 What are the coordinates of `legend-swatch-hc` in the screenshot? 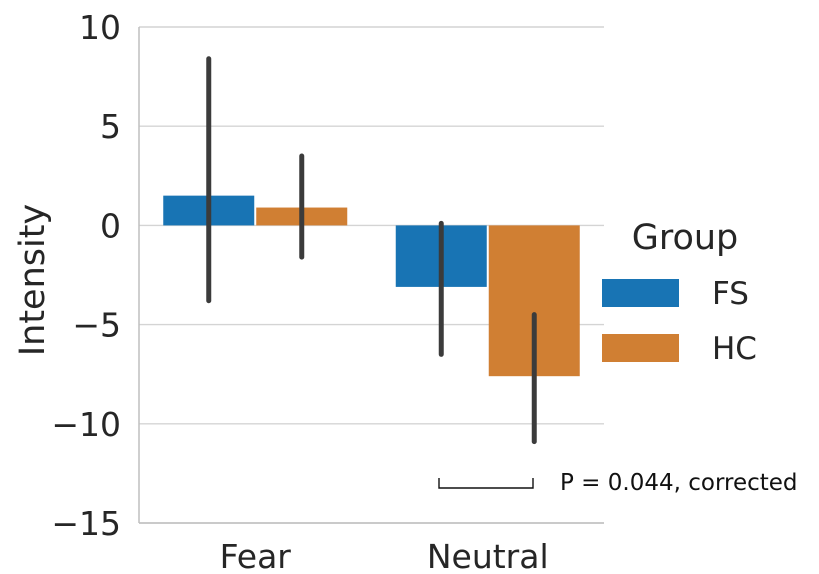 It's located at (640, 348).